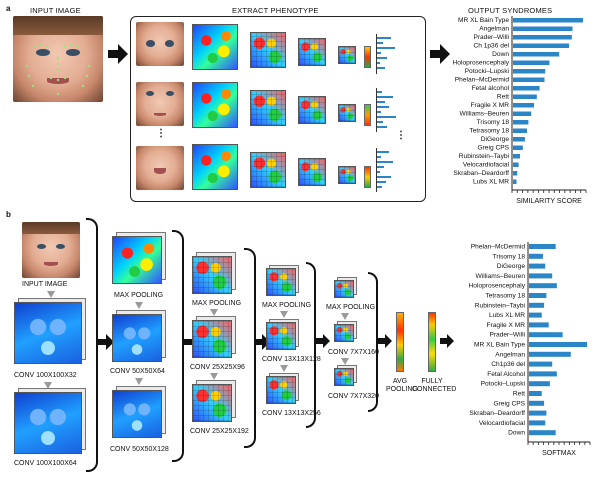 The width and height of the screenshot is (600, 479). I want to click on down-arrow-conv5, so click(345, 361).